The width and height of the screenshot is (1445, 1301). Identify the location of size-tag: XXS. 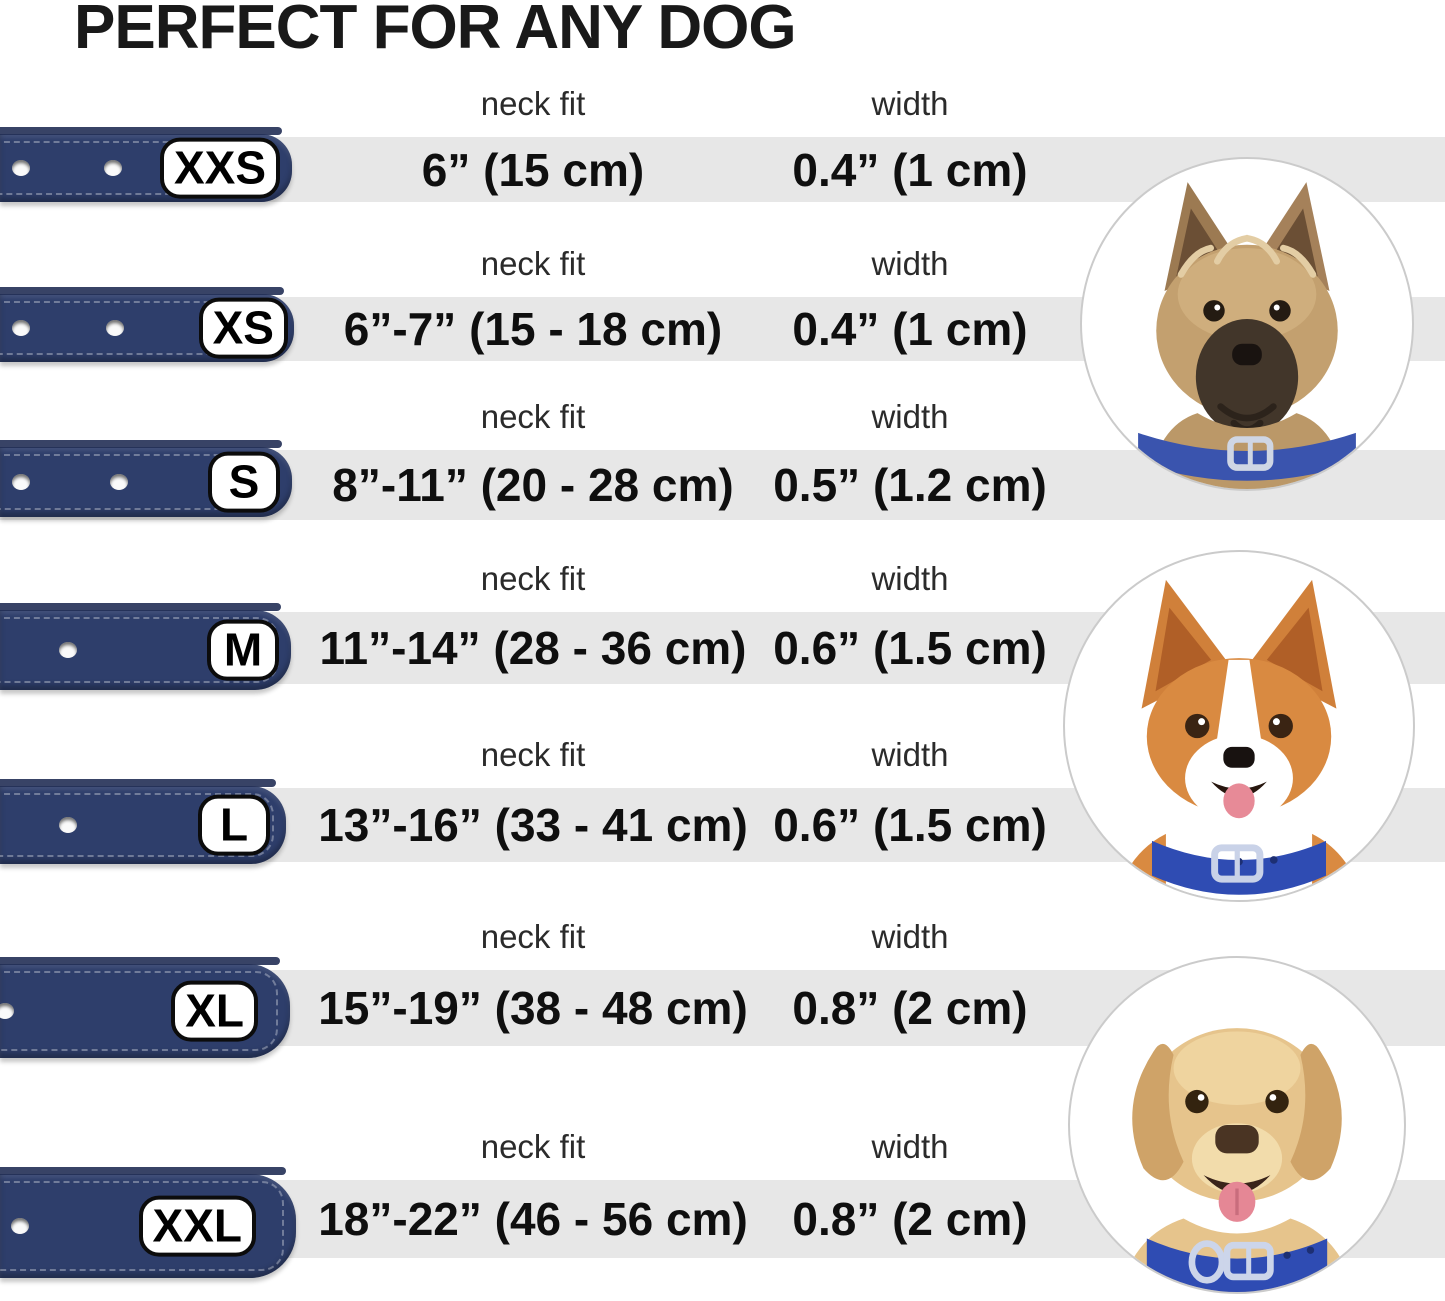
(219, 168).